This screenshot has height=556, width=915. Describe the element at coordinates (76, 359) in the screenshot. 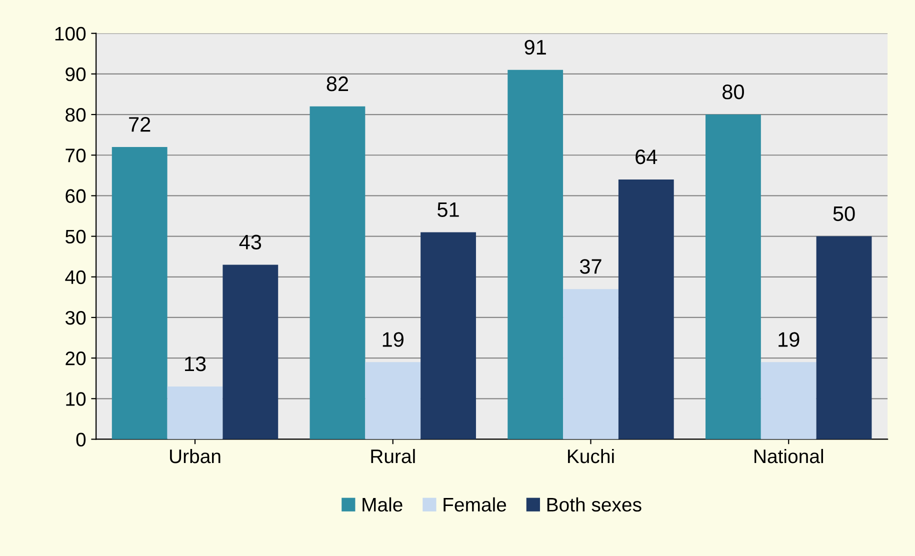

I see `y-tick-label: 20` at that location.